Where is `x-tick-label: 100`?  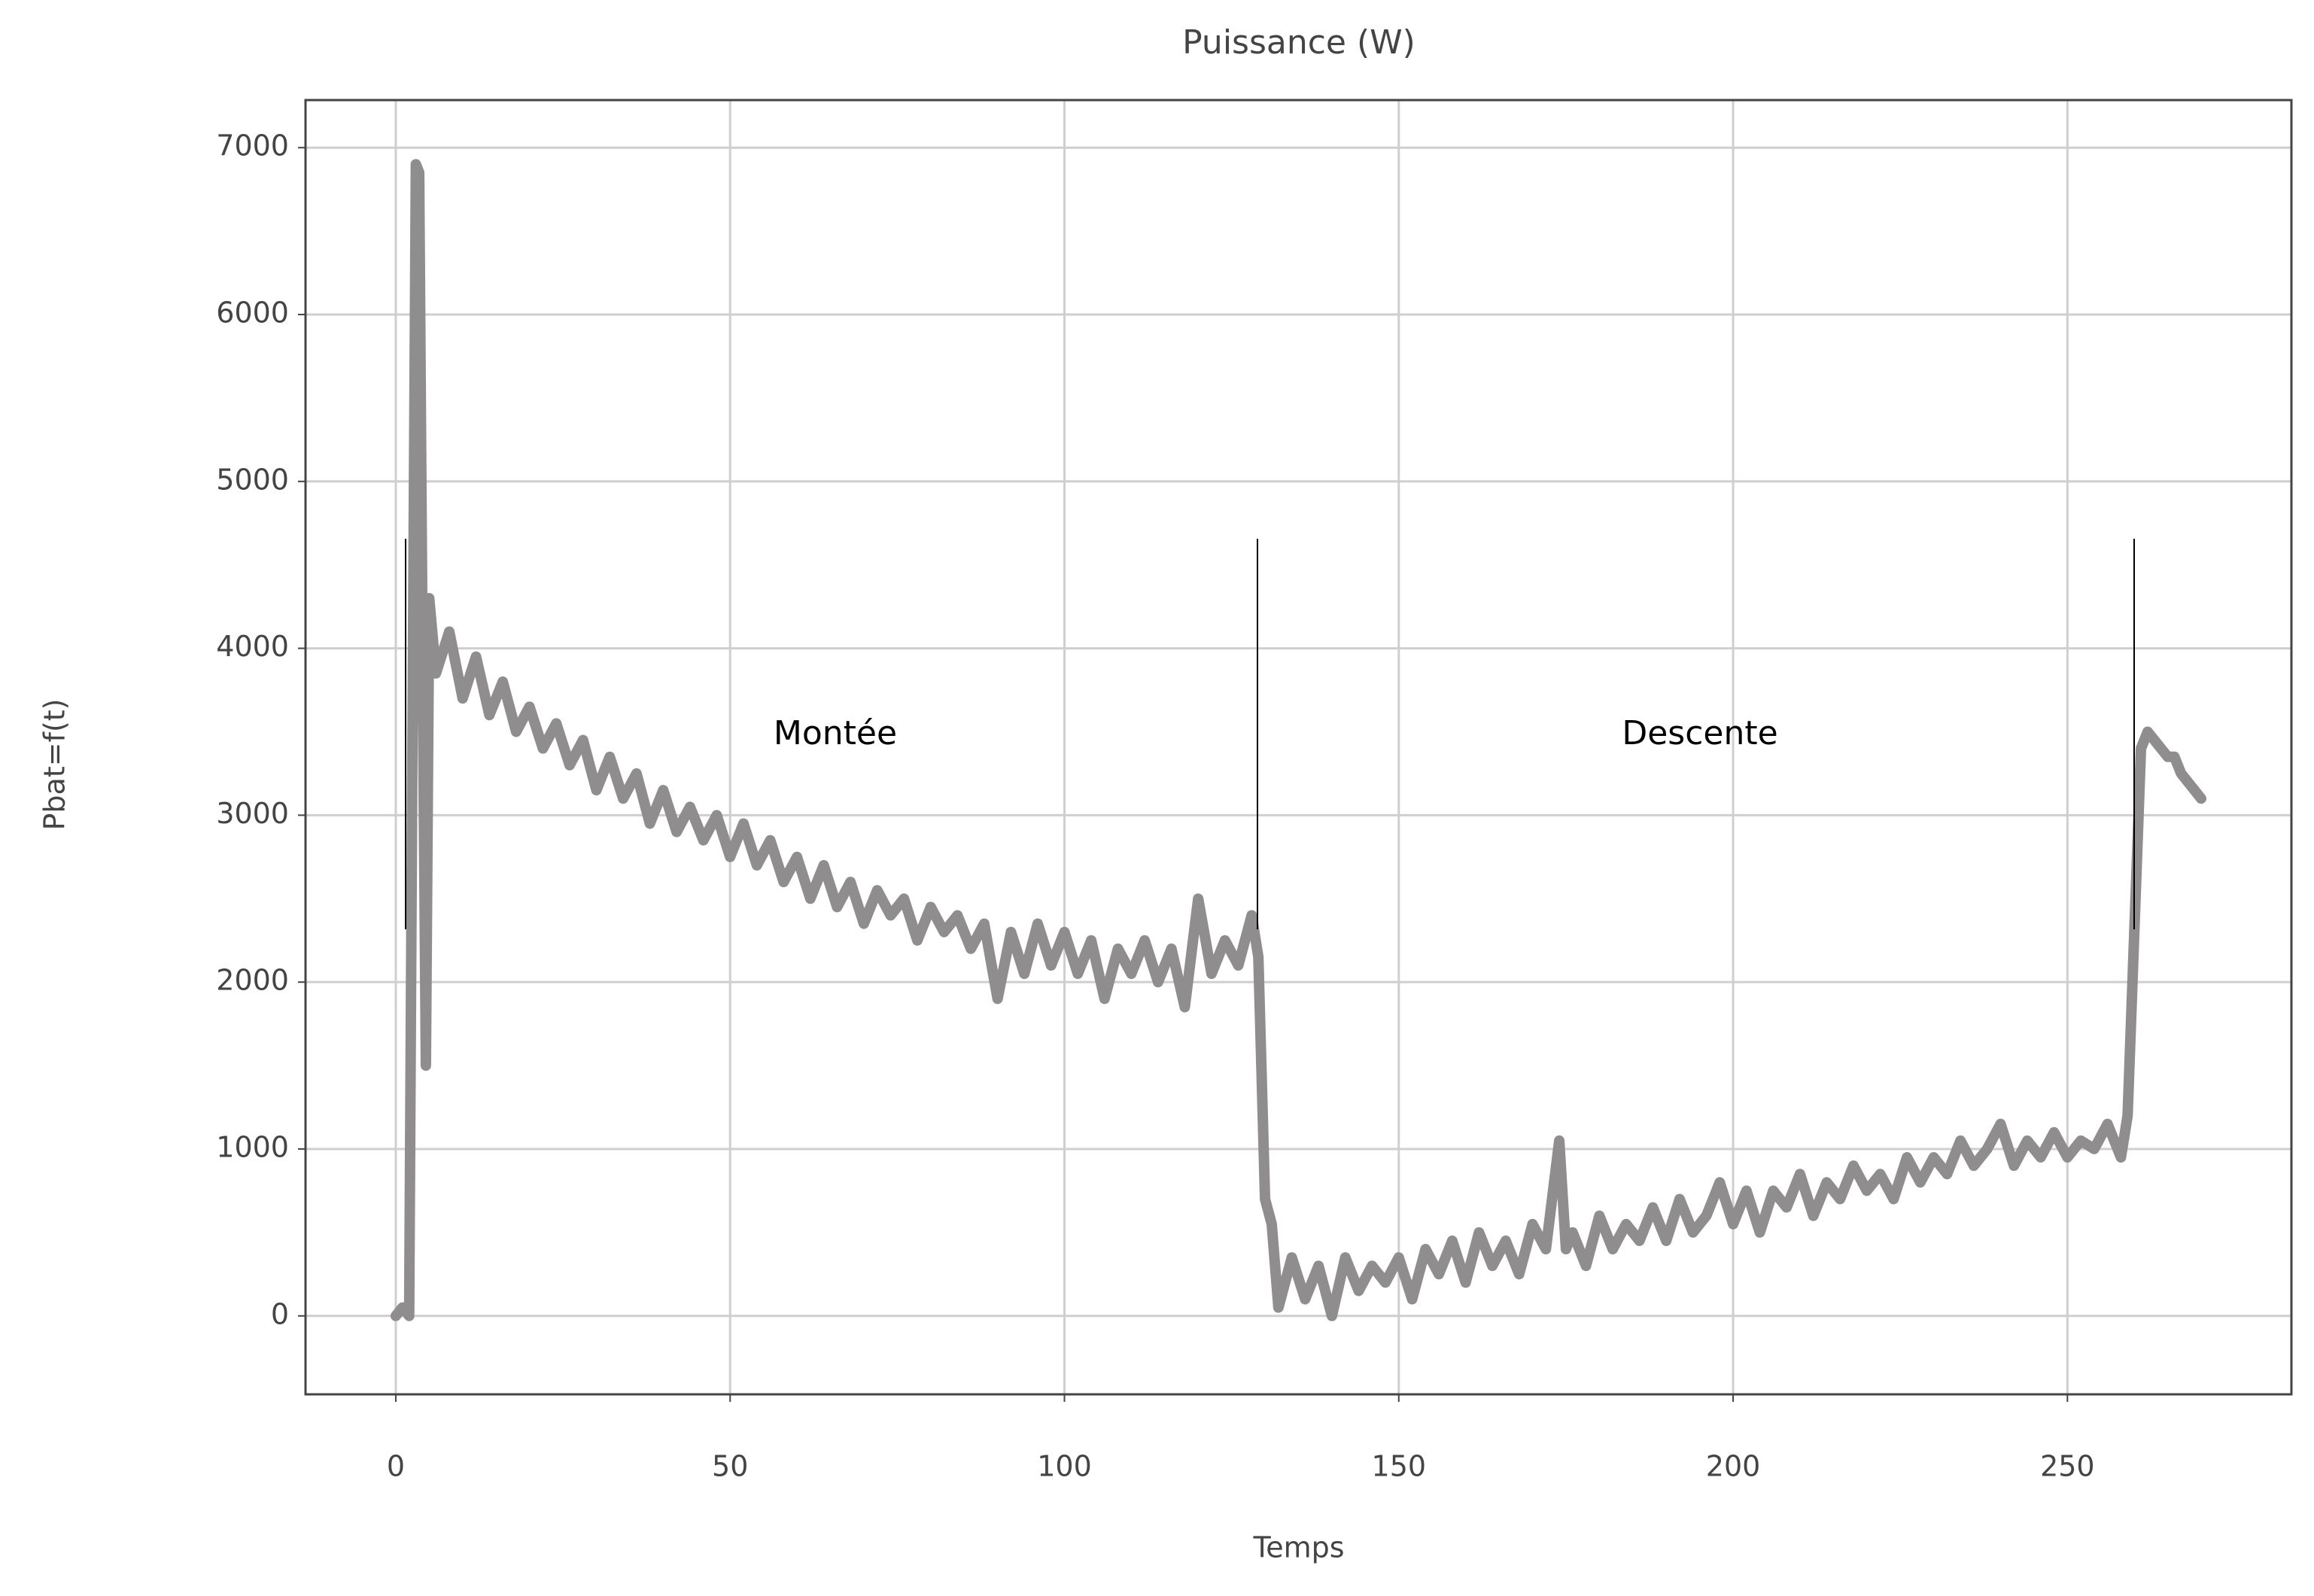 x-tick-label: 100 is located at coordinates (1064, 1466).